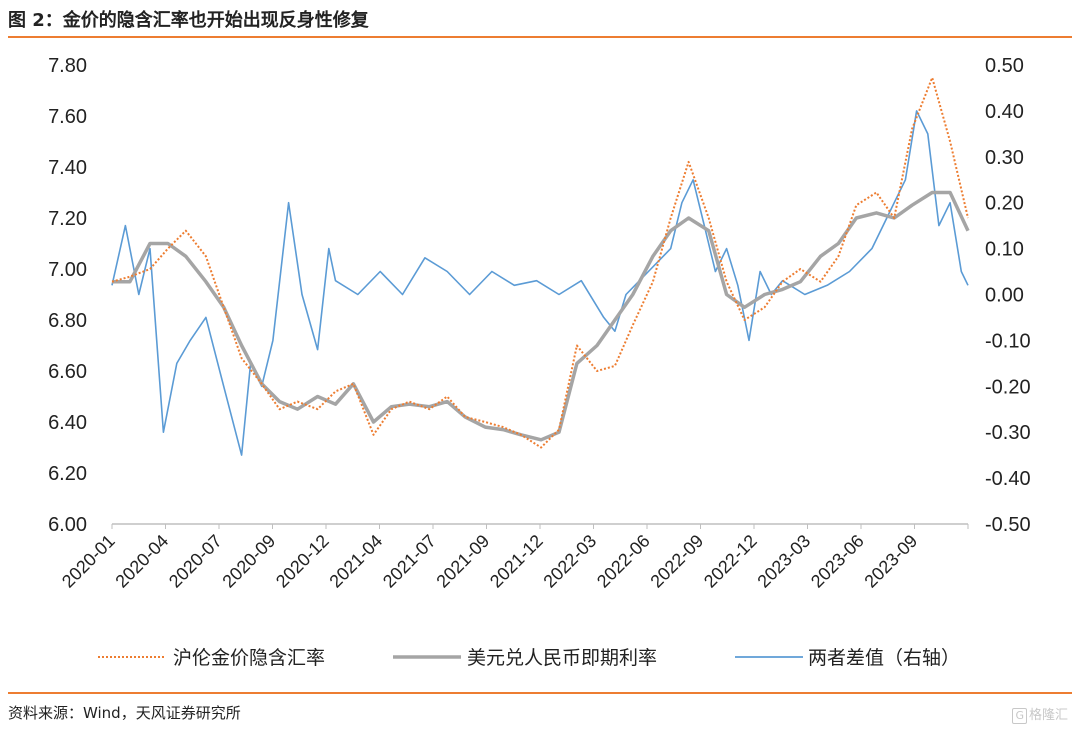  What do you see at coordinates (890, 561) in the screenshot?
I see `x-tick-label: 2023-09` at bounding box center [890, 561].